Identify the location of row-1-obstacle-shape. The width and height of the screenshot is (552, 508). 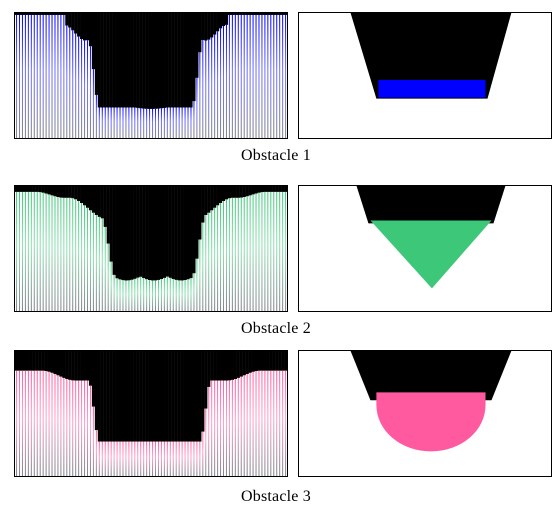
(431, 56).